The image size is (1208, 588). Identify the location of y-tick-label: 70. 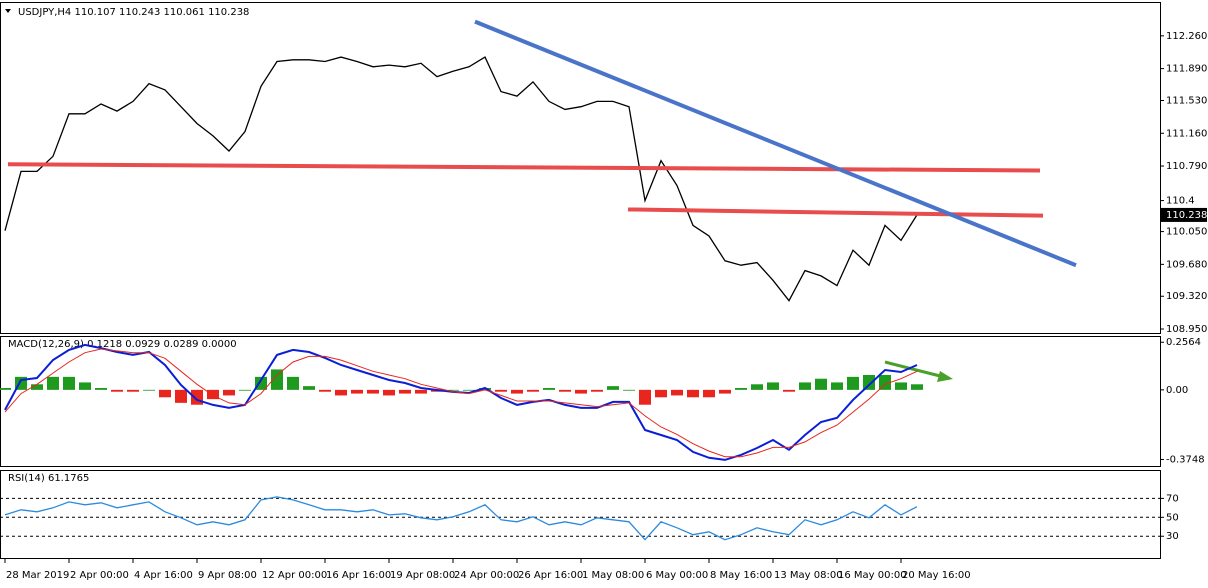
(1172, 498).